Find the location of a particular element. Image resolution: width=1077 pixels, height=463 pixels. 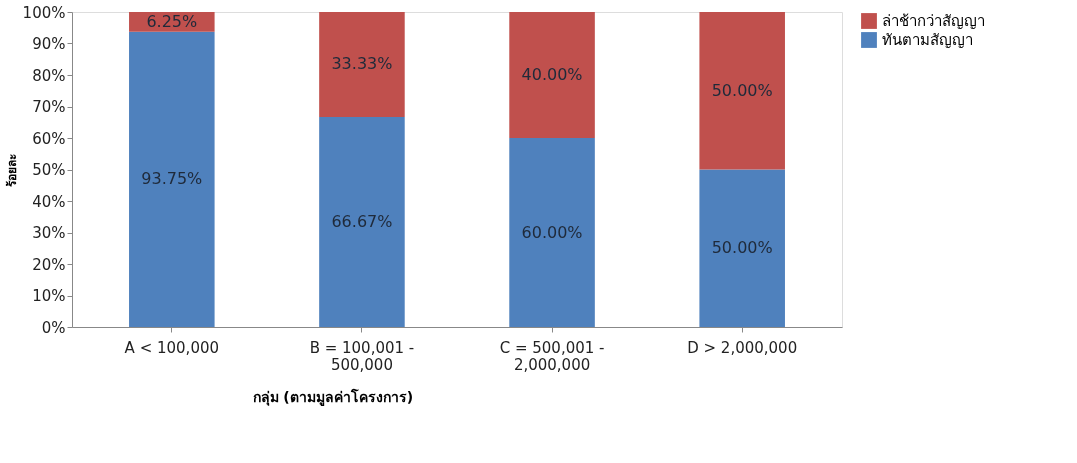

x-axis-title: กลุ่ม (ตามมูลค่าโครงการ) is located at coordinates (333, 396).